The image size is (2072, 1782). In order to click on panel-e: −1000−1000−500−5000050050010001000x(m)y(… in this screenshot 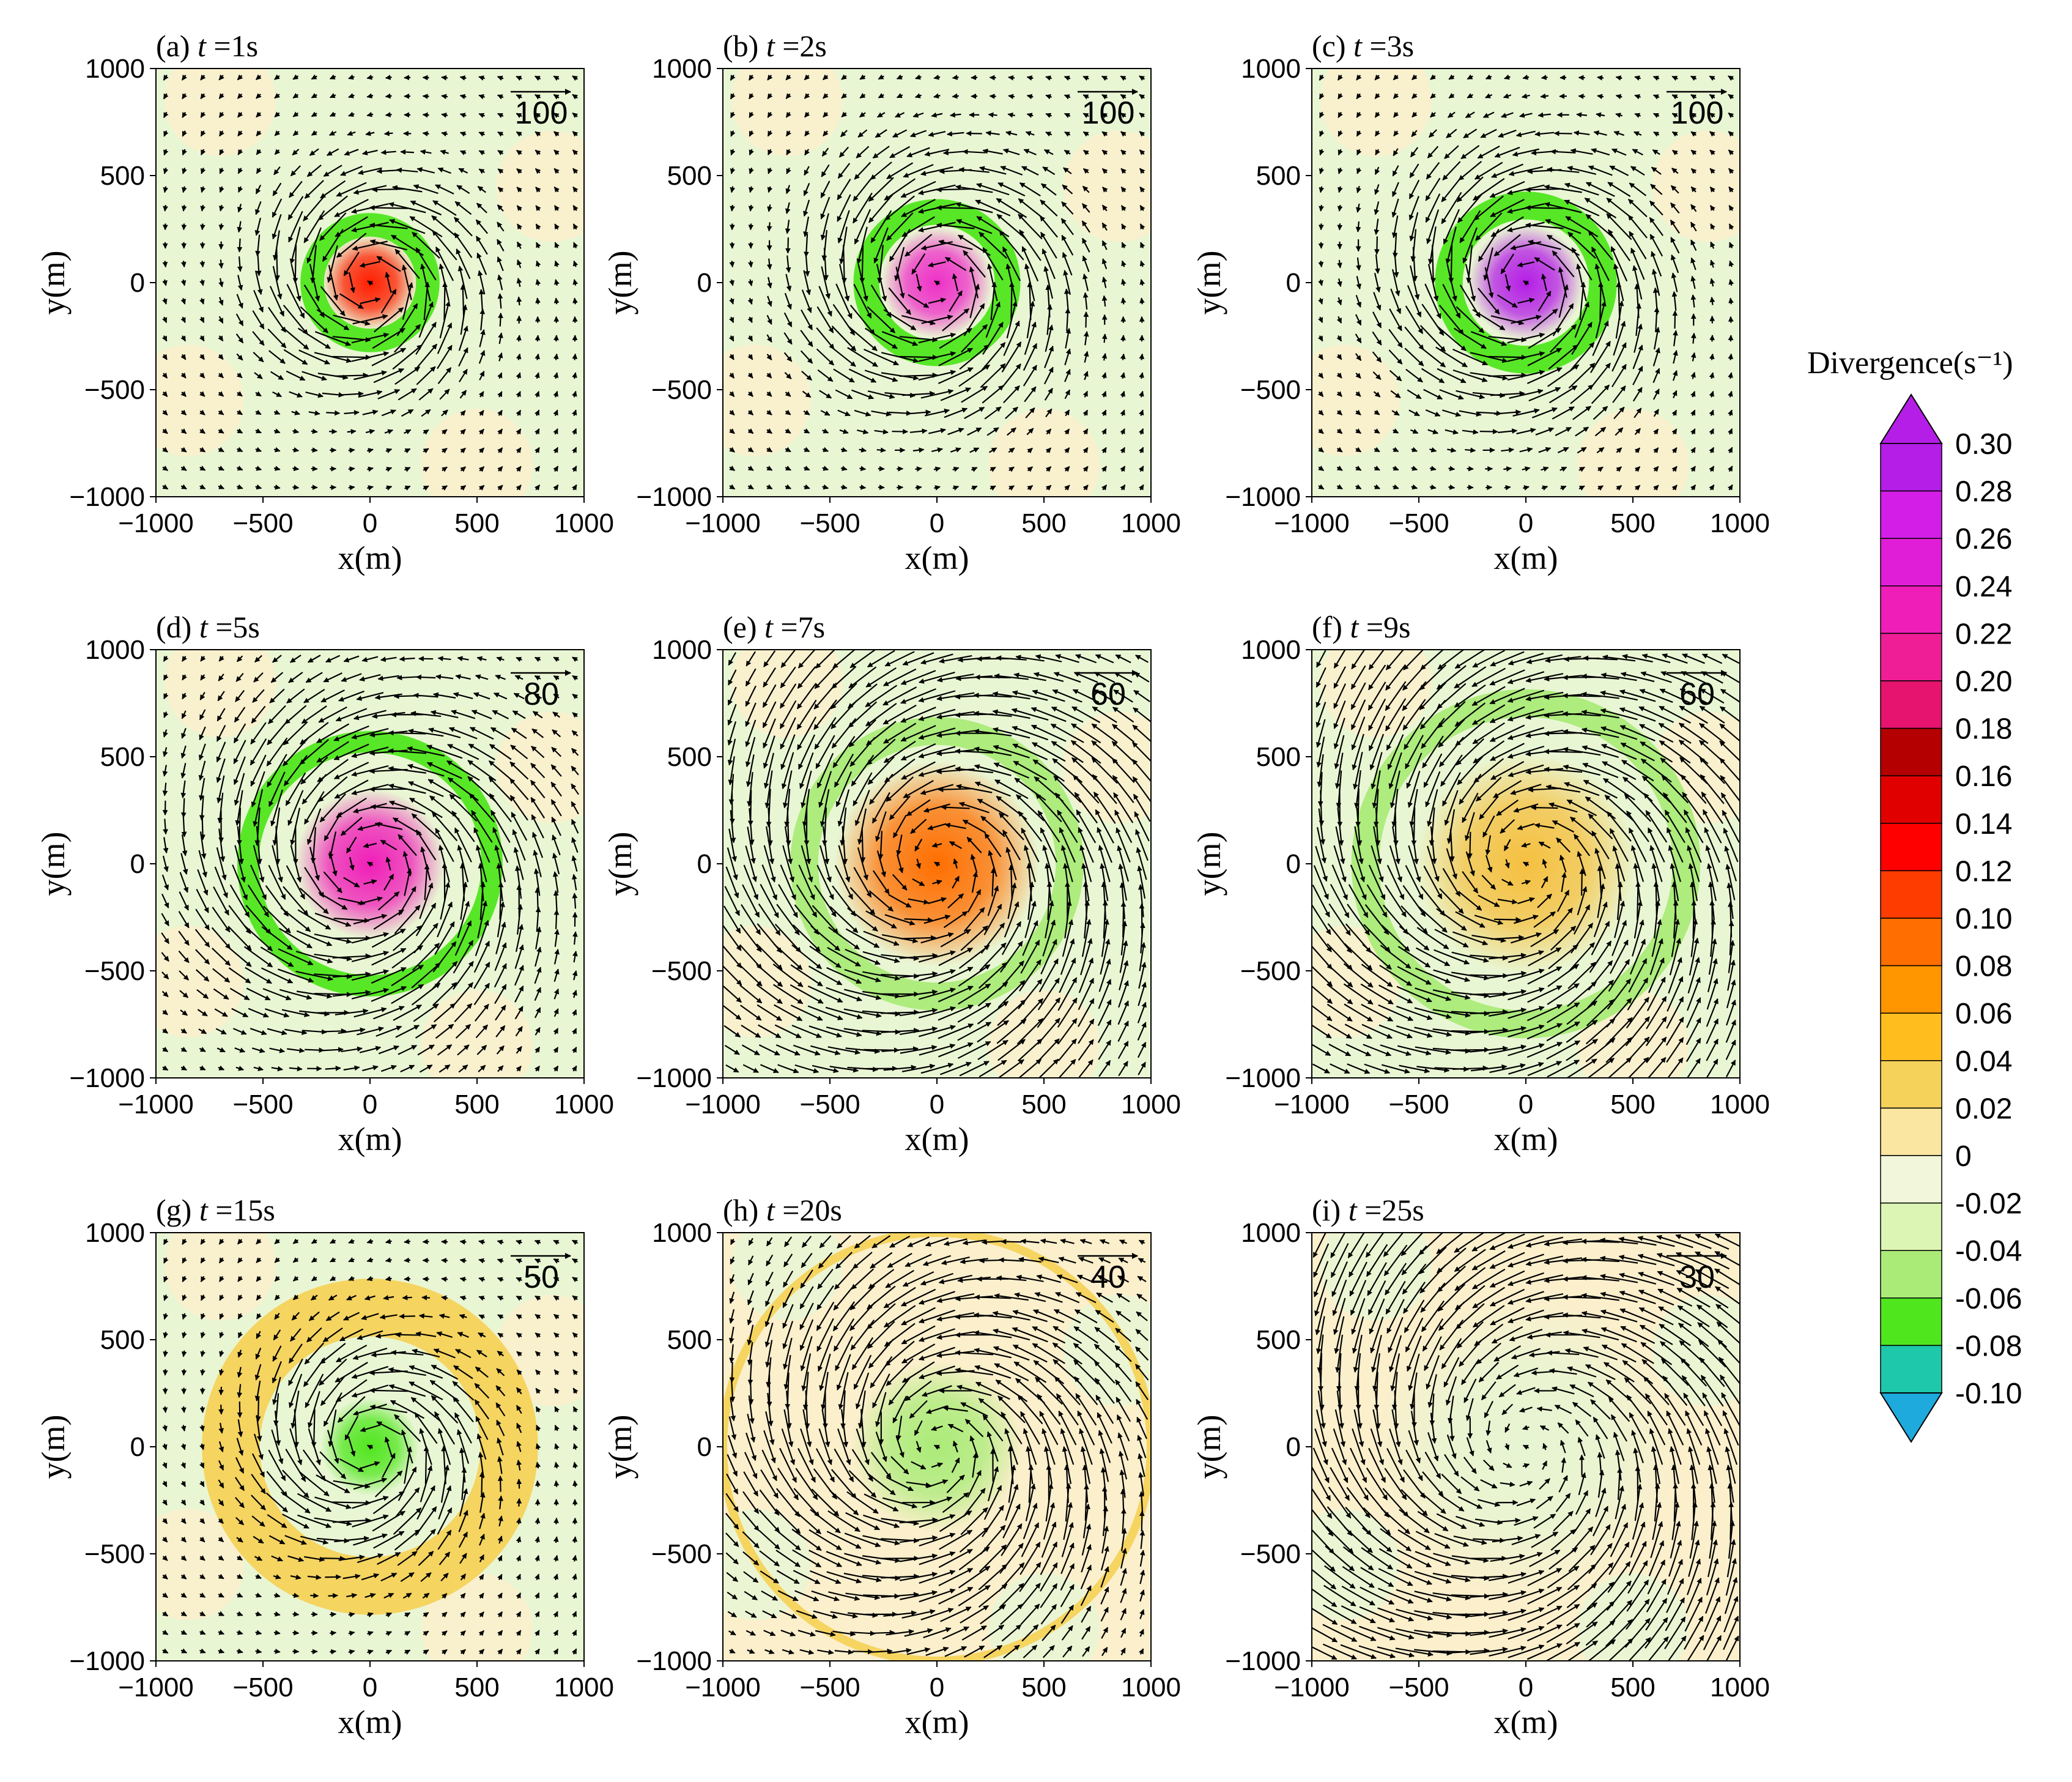, I will do `click(891, 883)`.